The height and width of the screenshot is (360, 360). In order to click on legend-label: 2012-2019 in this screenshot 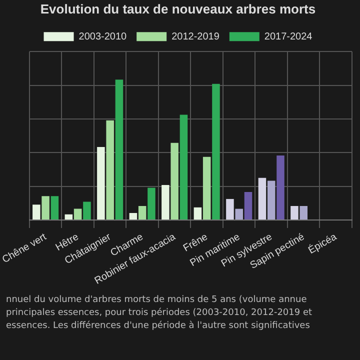, I will do `click(196, 36)`.